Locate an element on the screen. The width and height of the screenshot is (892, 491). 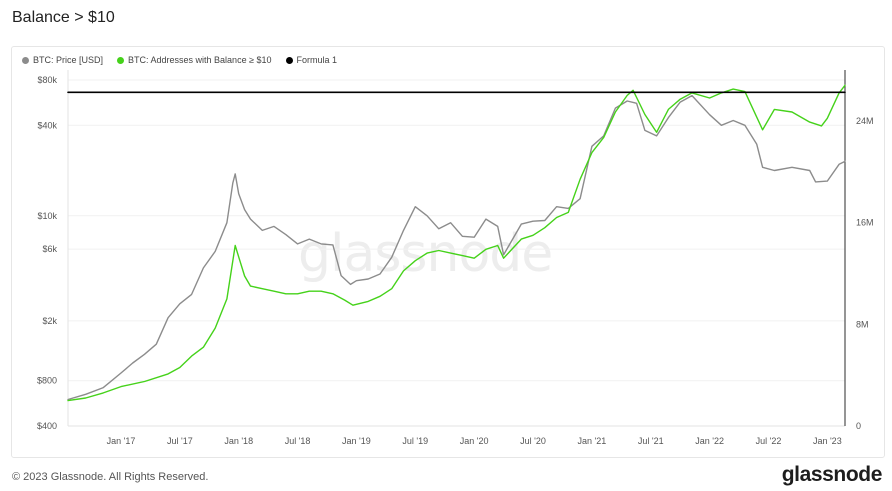
y-right-tick-label: 16M is located at coordinates (865, 223).